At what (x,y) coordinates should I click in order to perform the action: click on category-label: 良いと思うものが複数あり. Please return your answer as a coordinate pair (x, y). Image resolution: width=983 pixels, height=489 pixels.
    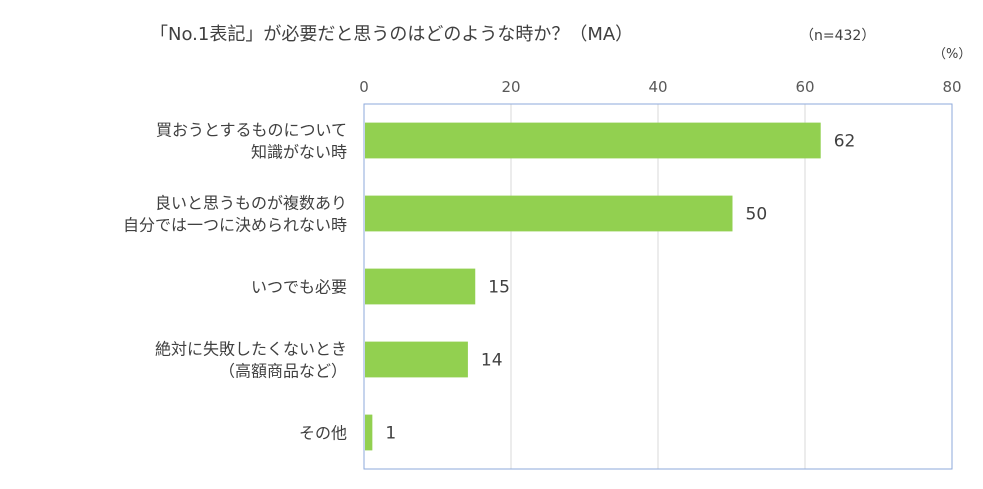
    Looking at the image, I should click on (251, 203).